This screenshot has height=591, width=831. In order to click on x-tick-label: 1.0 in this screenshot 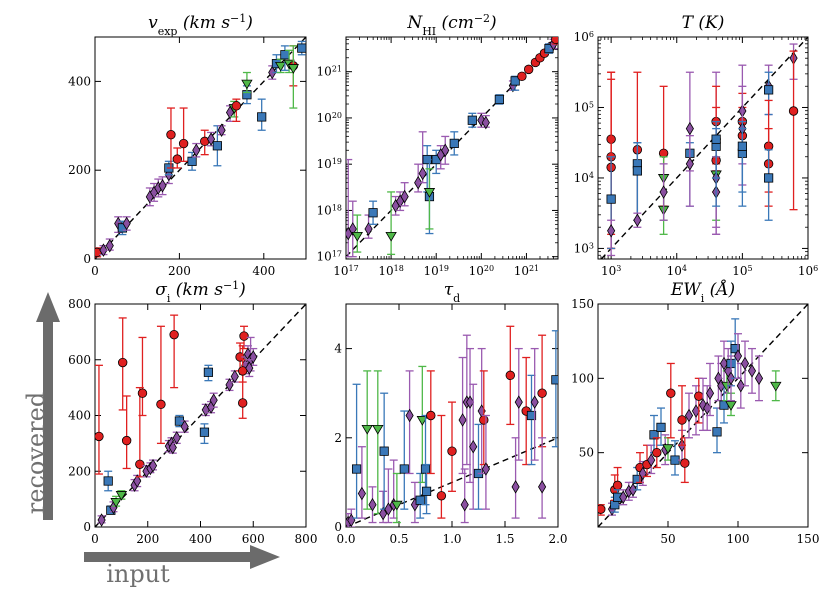, I will do `click(451, 539)`.